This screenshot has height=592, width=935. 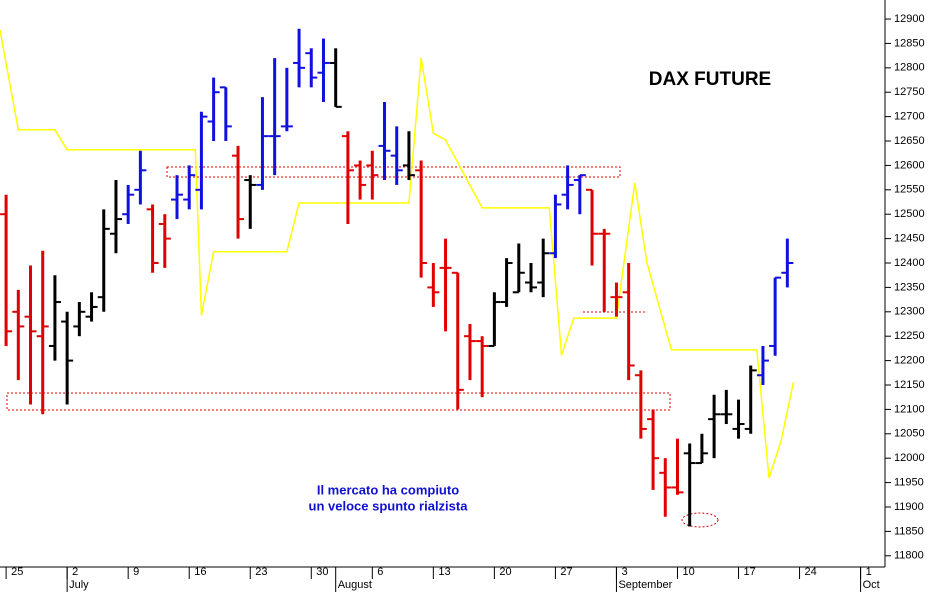 I want to click on x-tick-label: 27, so click(x=566, y=572).